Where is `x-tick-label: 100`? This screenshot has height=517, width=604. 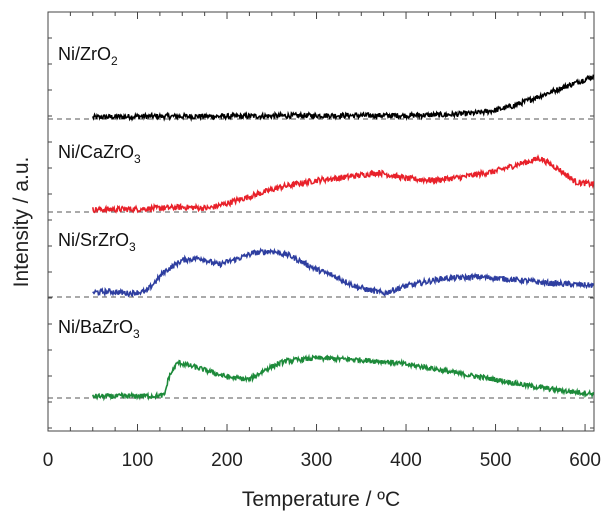 x-tick-label: 100 is located at coordinates (138, 460).